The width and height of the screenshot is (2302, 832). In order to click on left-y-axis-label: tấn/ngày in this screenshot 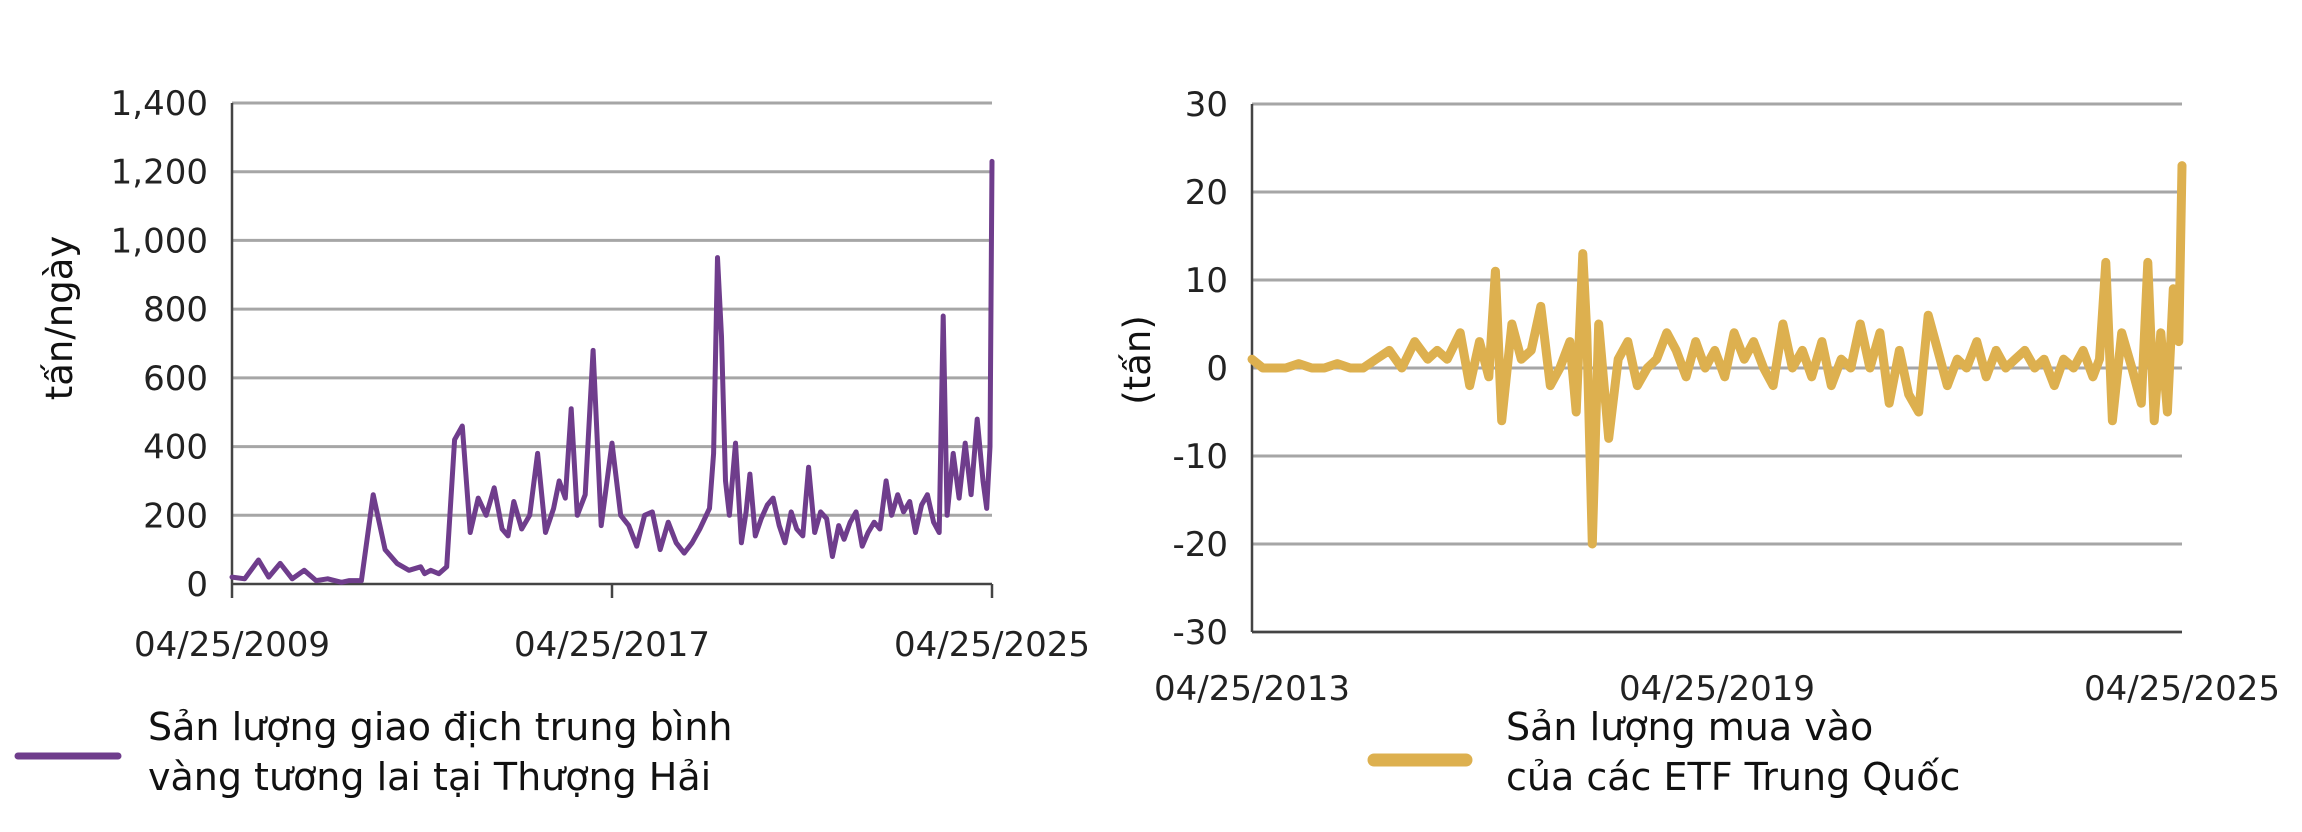, I will do `click(59, 318)`.